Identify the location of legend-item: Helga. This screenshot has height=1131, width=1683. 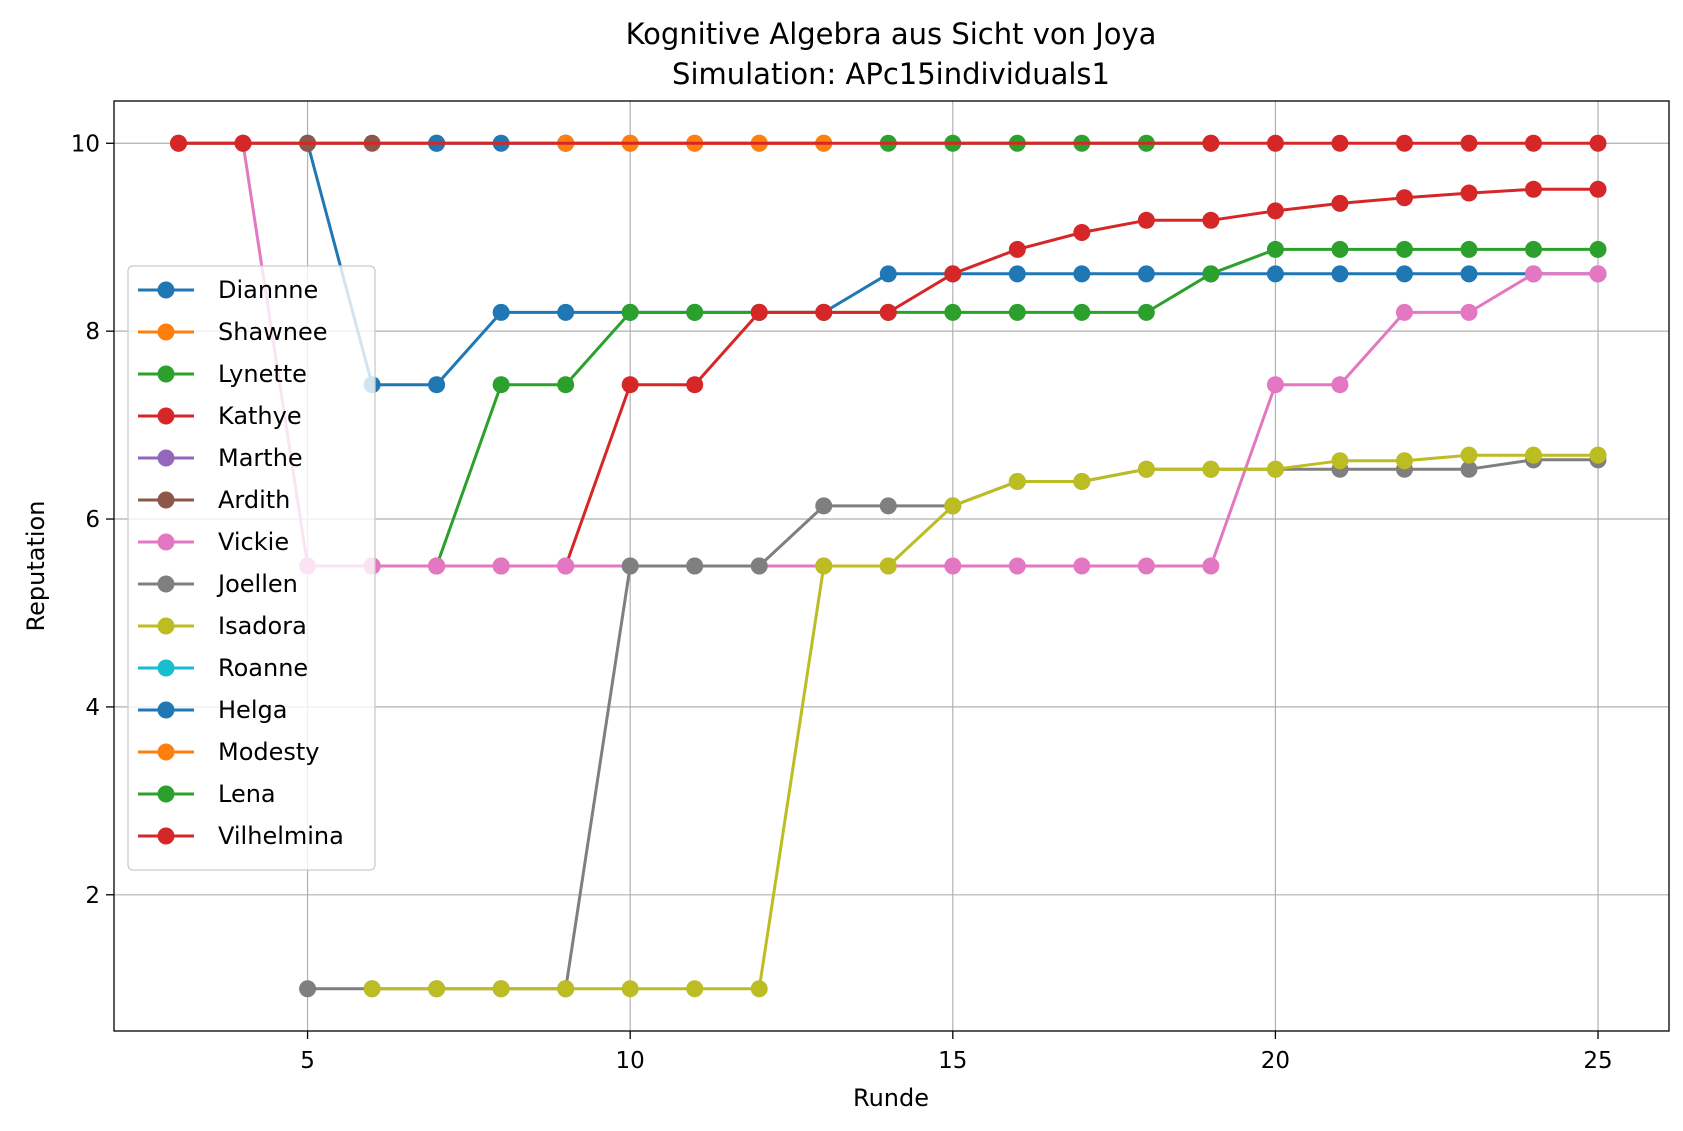
(212, 710).